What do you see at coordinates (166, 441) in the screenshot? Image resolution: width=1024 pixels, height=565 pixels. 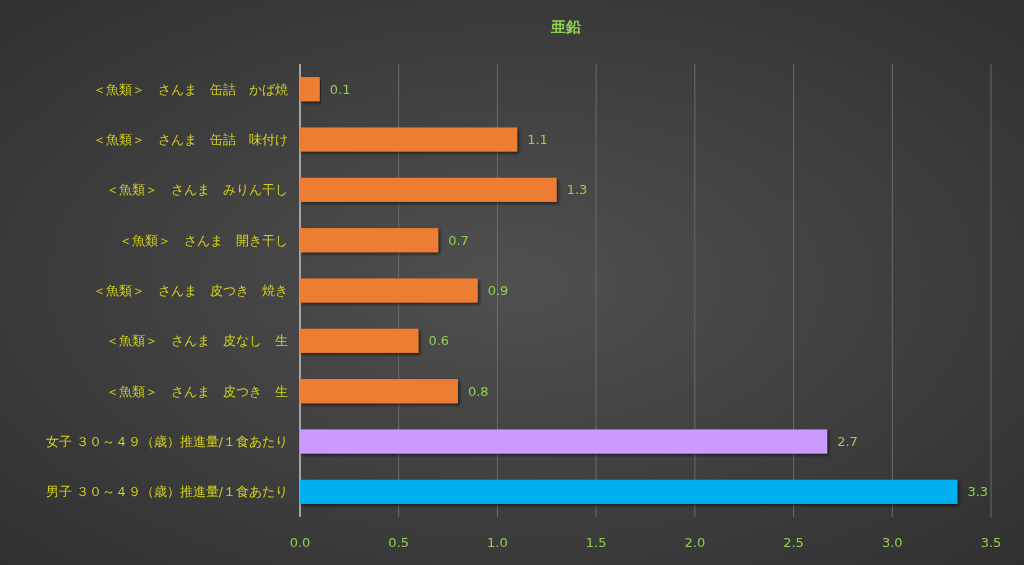 I see `y-tick-label: 女子 ３０～４９（歳）推進量/１食あたり` at bounding box center [166, 441].